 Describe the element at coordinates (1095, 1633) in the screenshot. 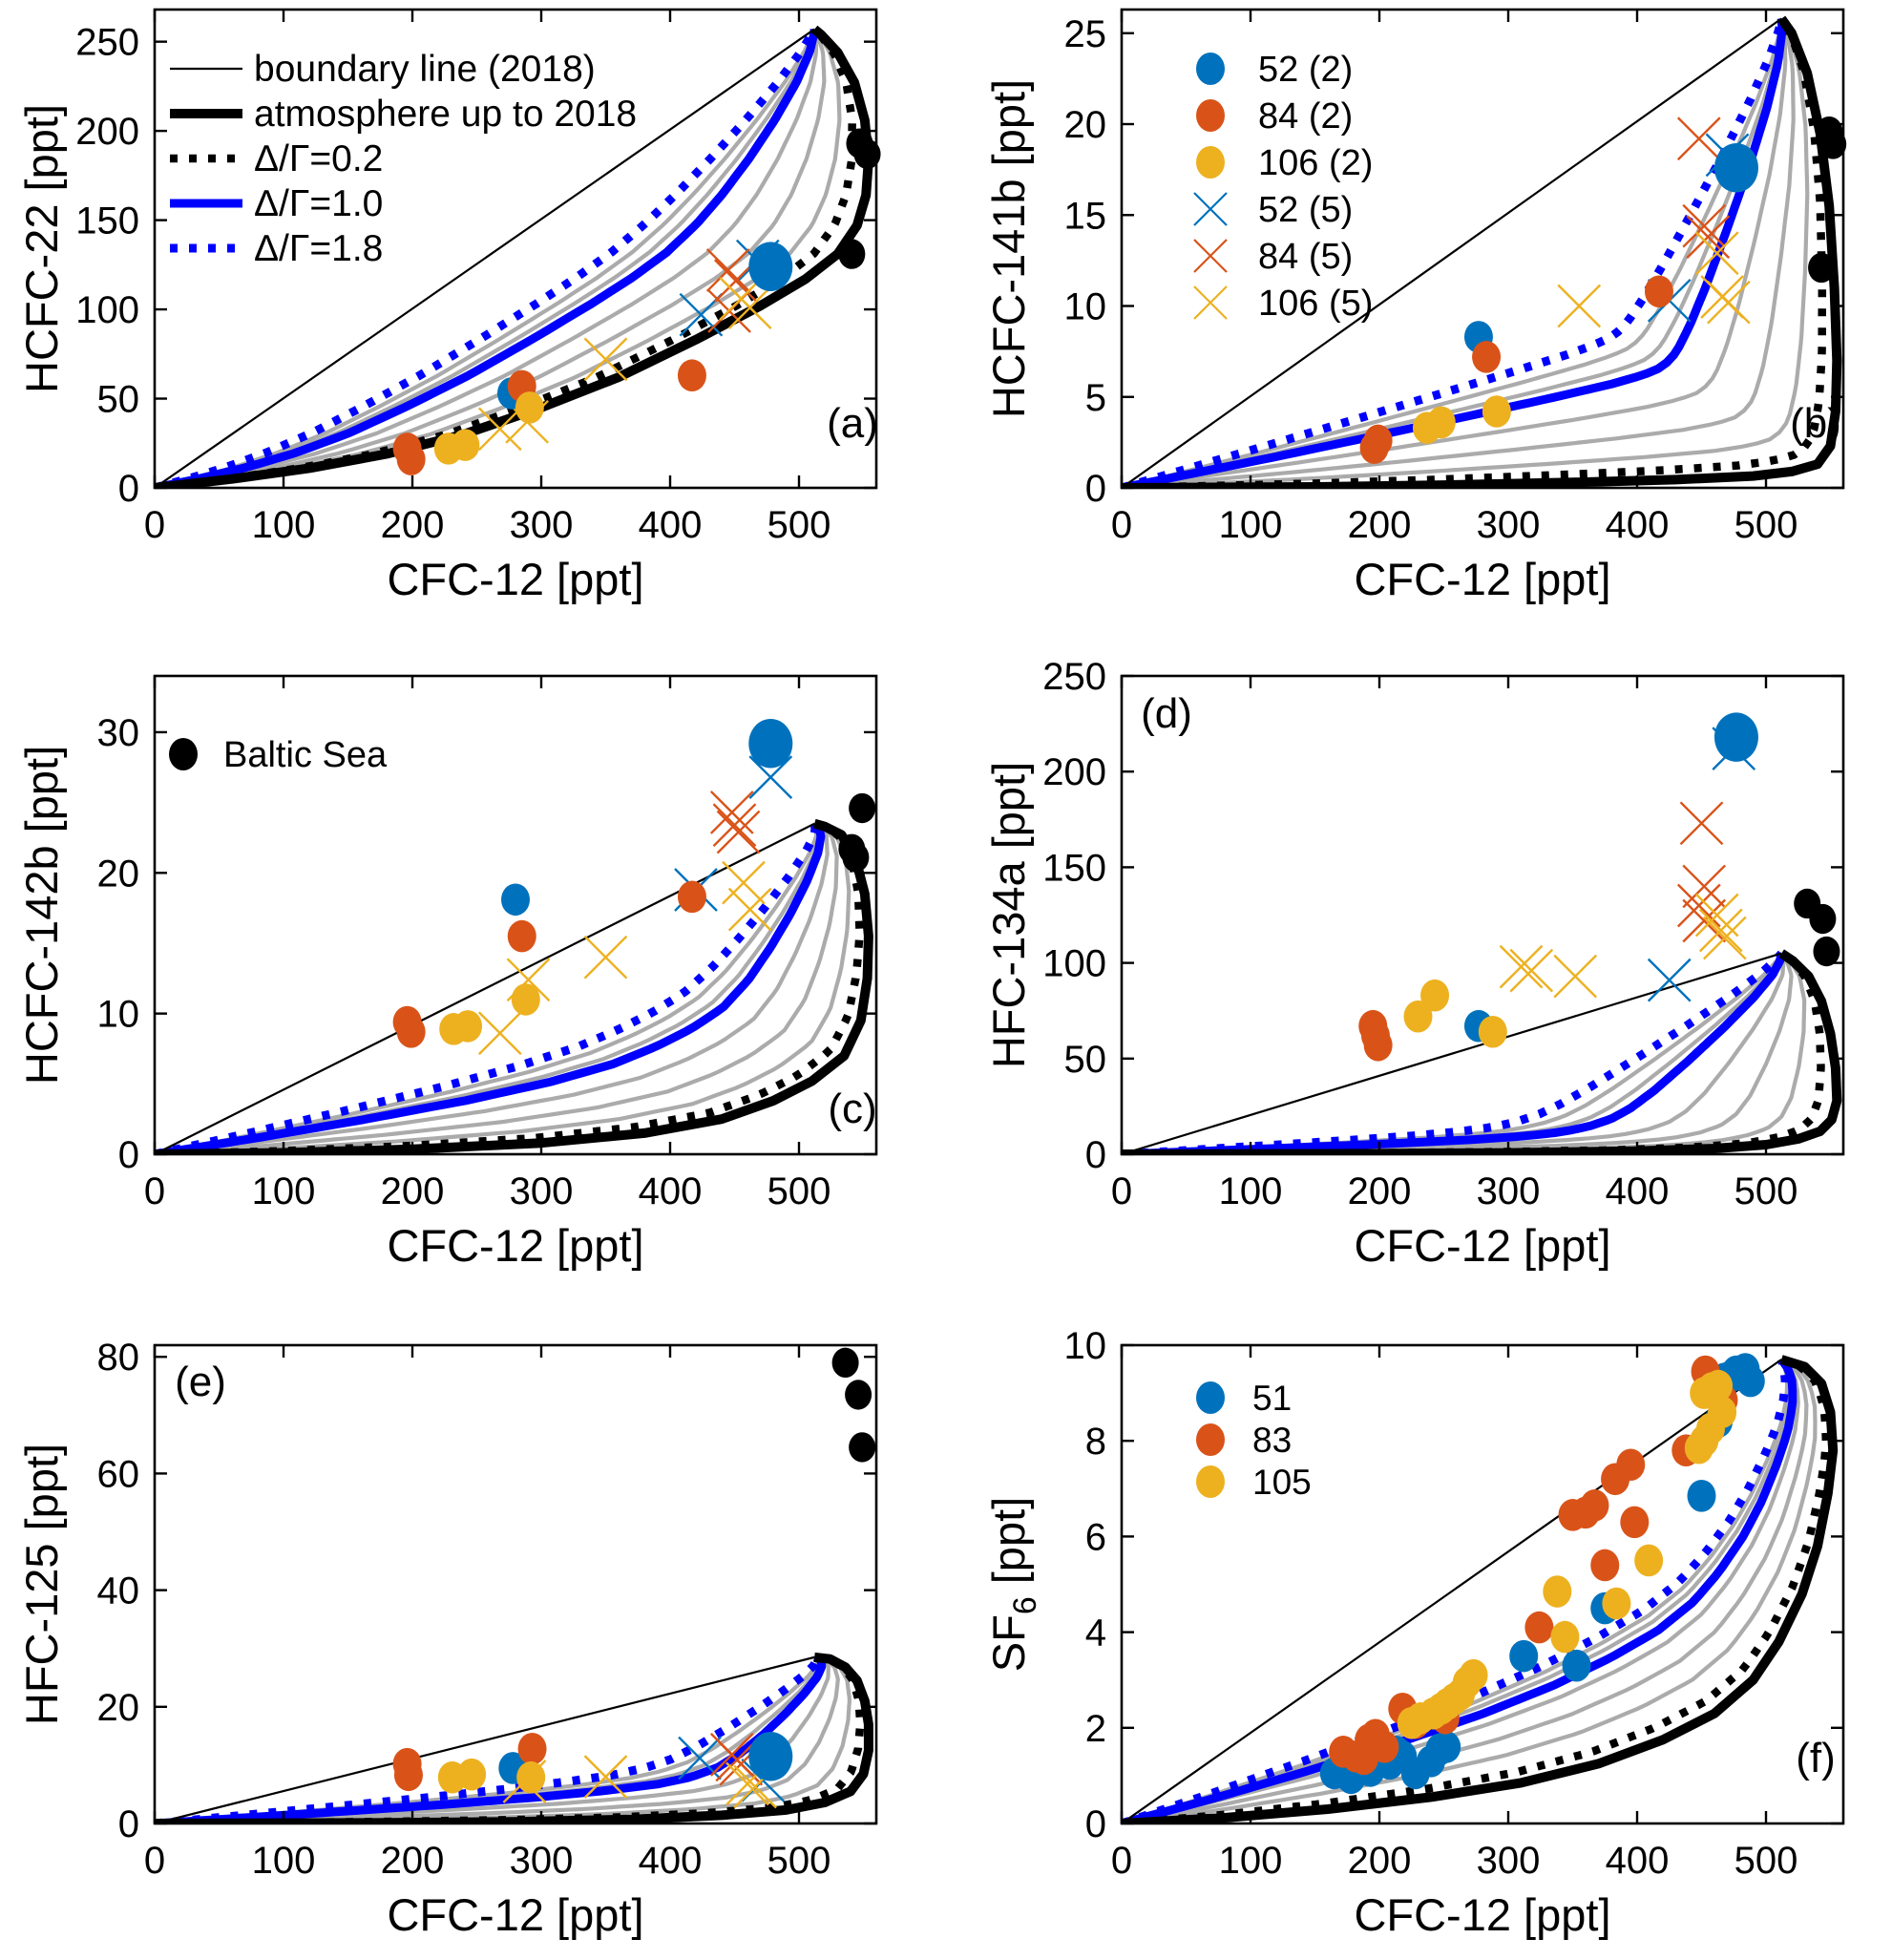

I see `y-tick-label: 4` at that location.